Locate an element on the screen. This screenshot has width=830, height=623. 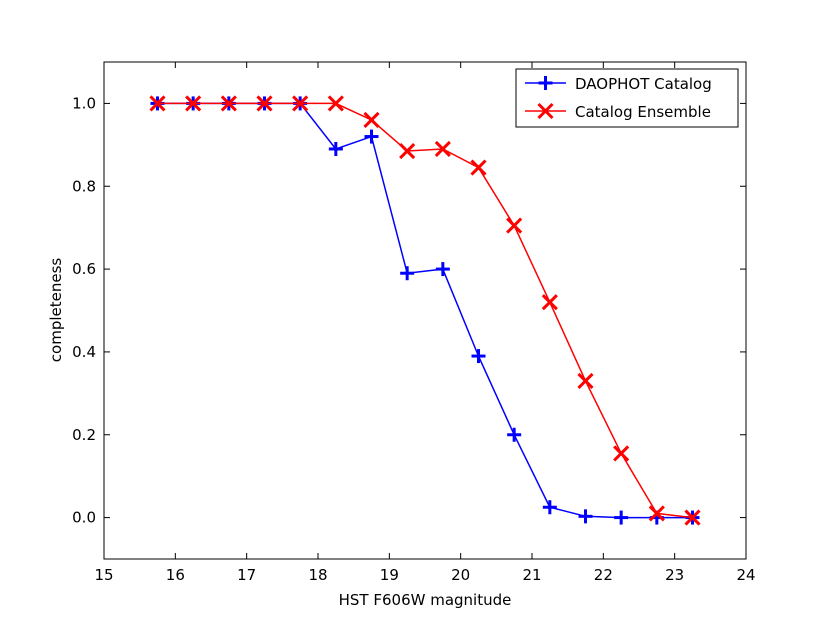
legend-marker-daophot is located at coordinates (545, 83).